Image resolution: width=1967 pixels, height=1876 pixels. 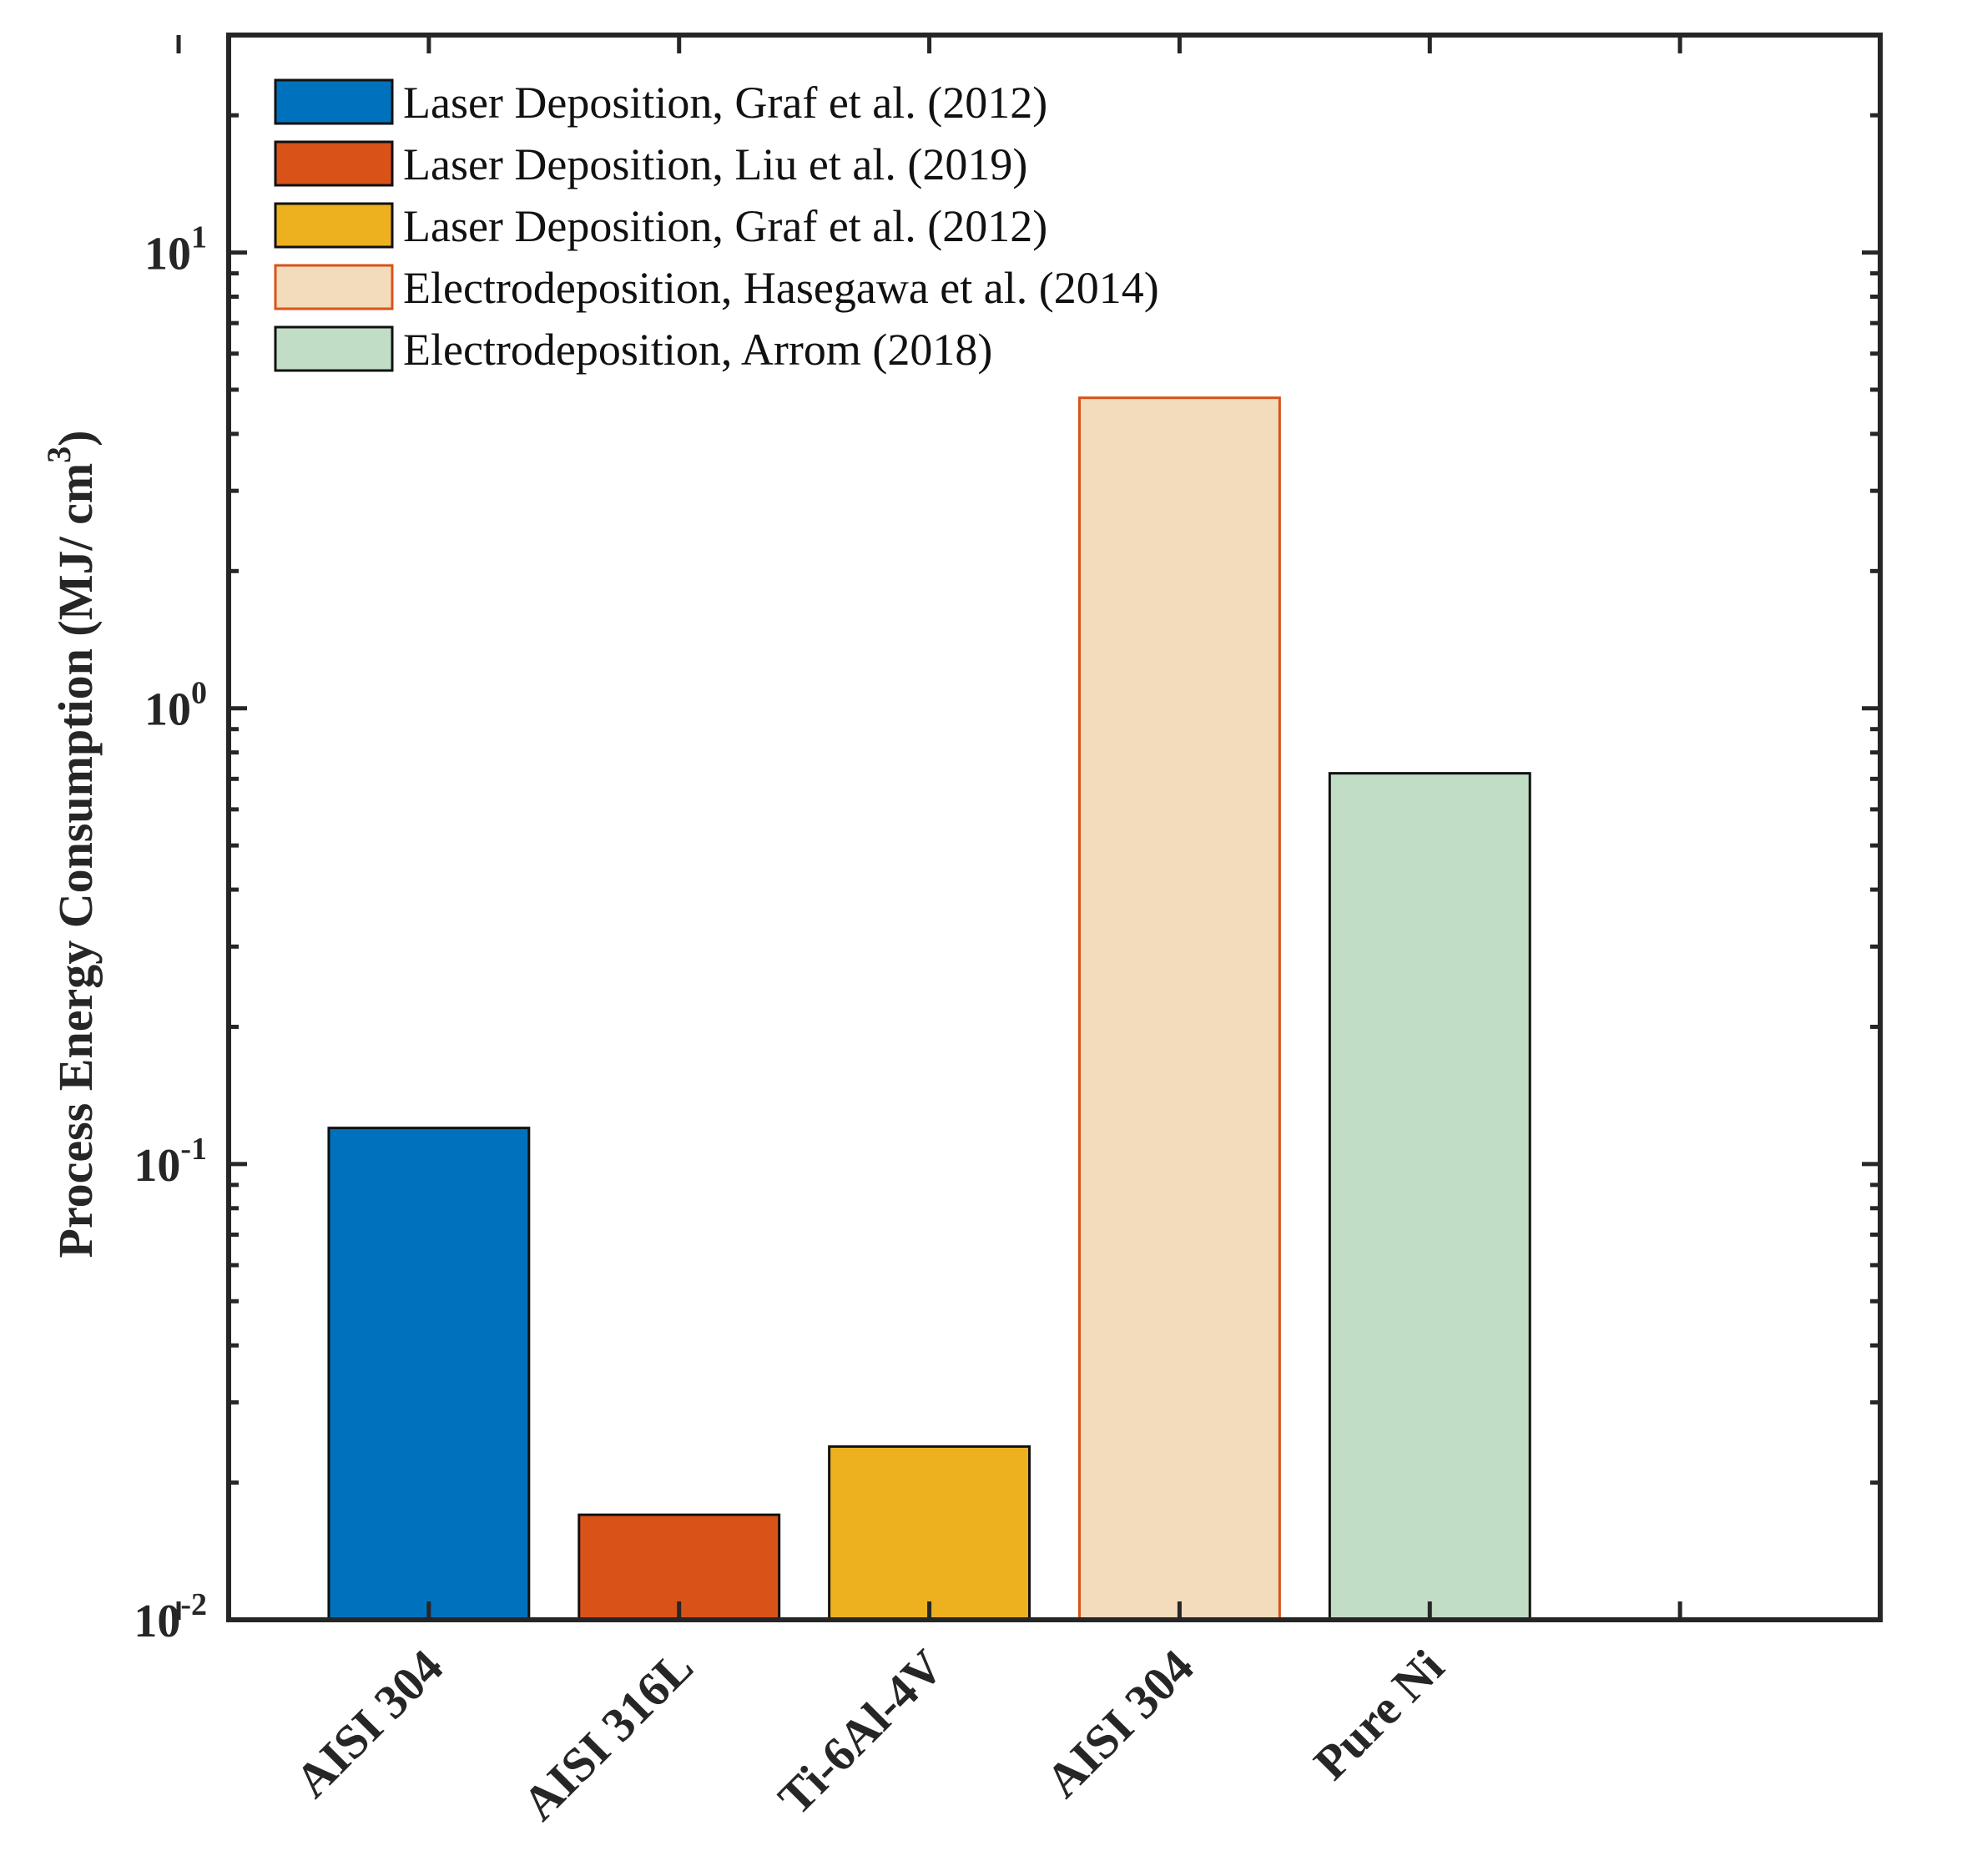 I want to click on y-tick-exponent: -2, so click(x=193, y=1604).